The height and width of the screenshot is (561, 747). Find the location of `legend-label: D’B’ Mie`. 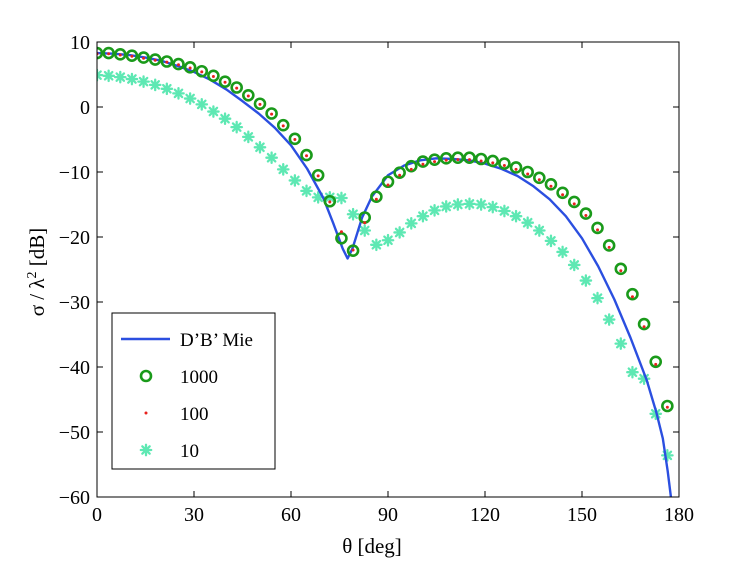

legend-label: D’B’ Mie is located at coordinates (216, 340).